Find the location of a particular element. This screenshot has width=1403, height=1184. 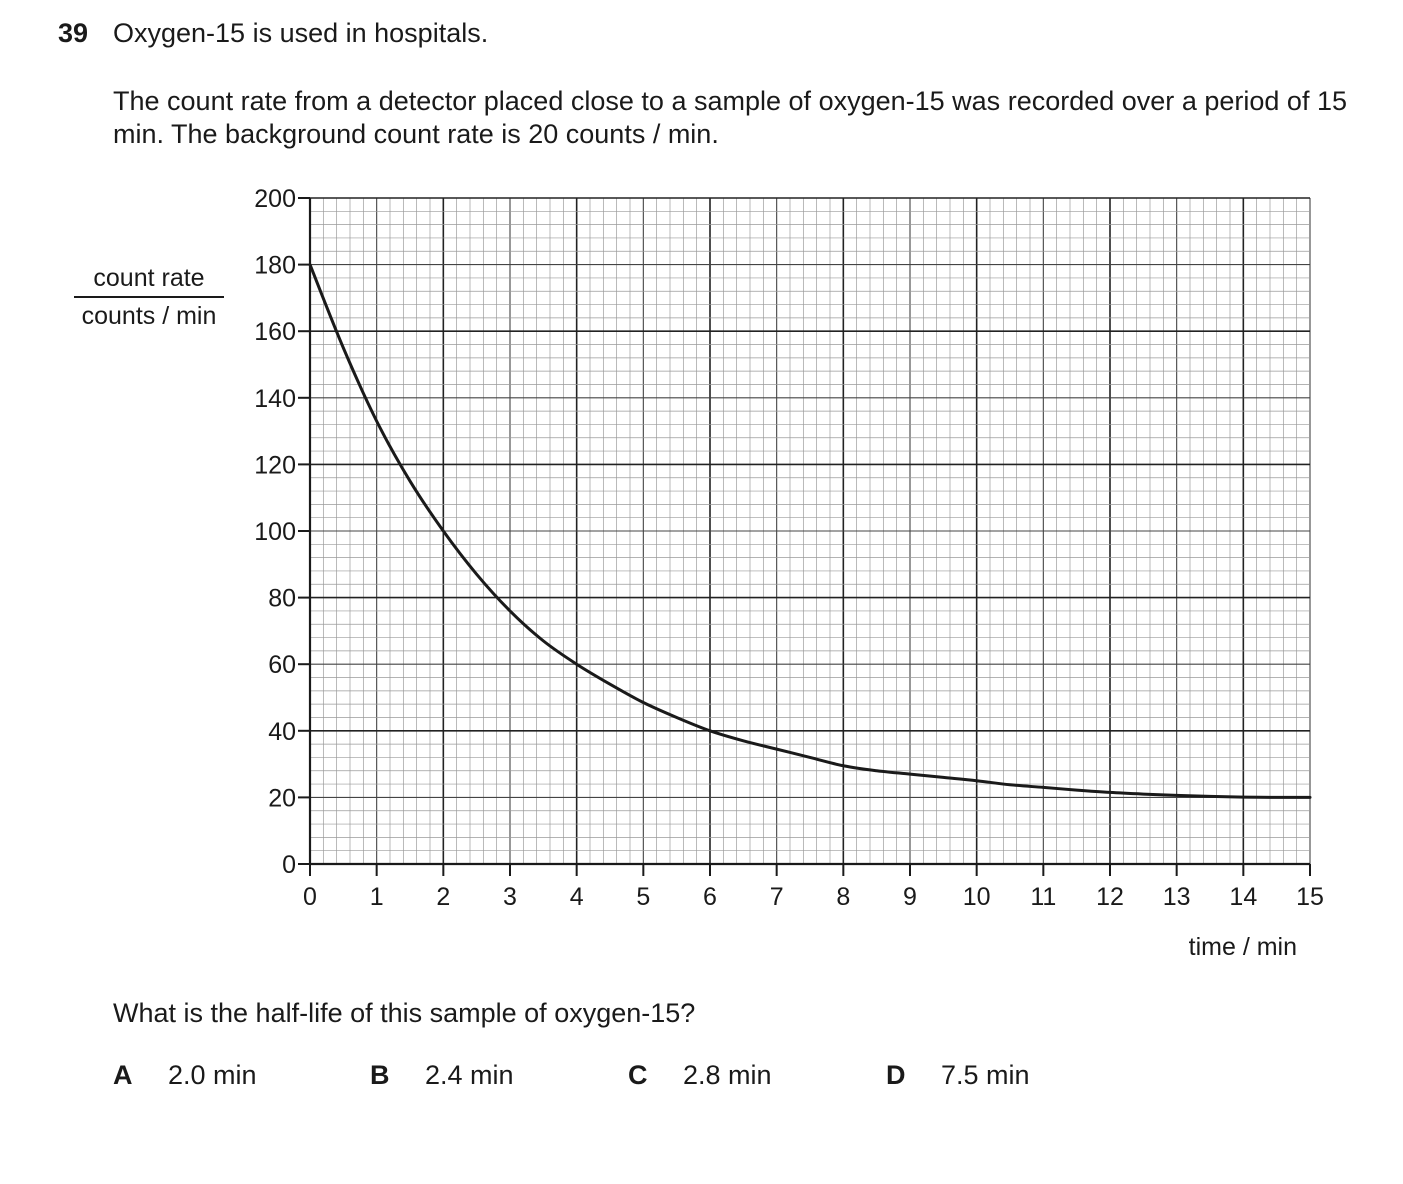

x-tick-label: 7 is located at coordinates (777, 897).